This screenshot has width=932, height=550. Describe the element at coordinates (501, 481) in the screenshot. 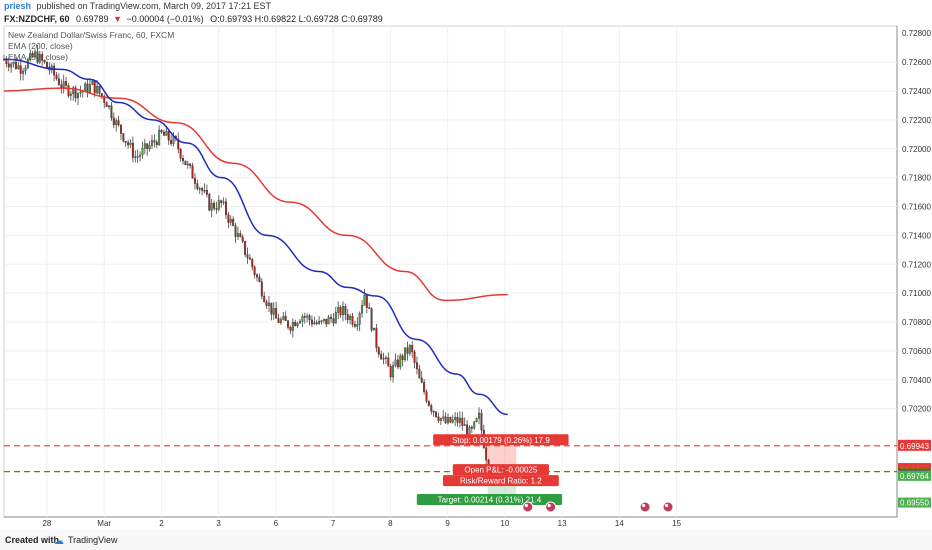

I see `risk-reward-label: Risk/Reward Ratio: 1.2` at that location.